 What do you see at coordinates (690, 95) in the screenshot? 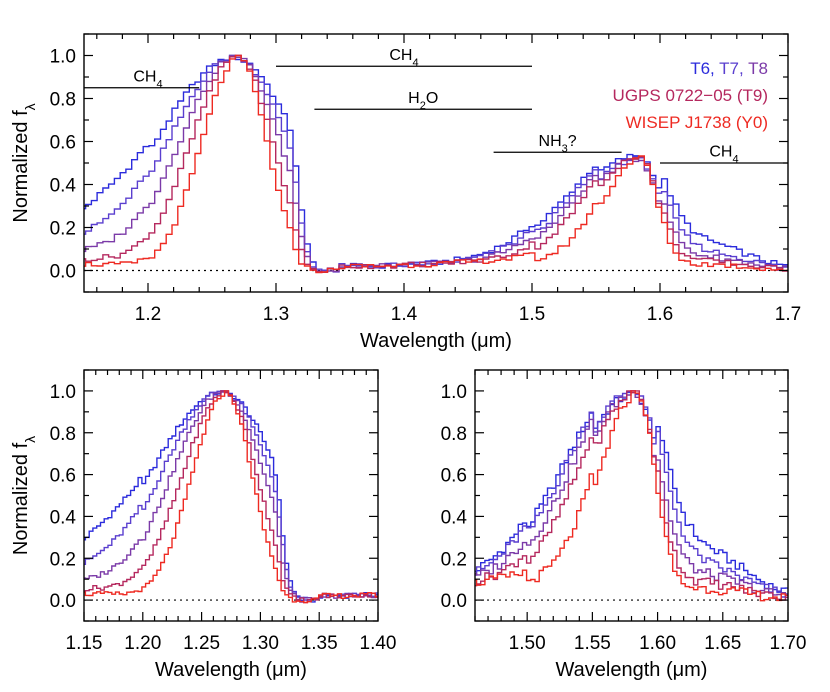
I see `legend-entry: UGPS 0722−05 (T9)` at bounding box center [690, 95].